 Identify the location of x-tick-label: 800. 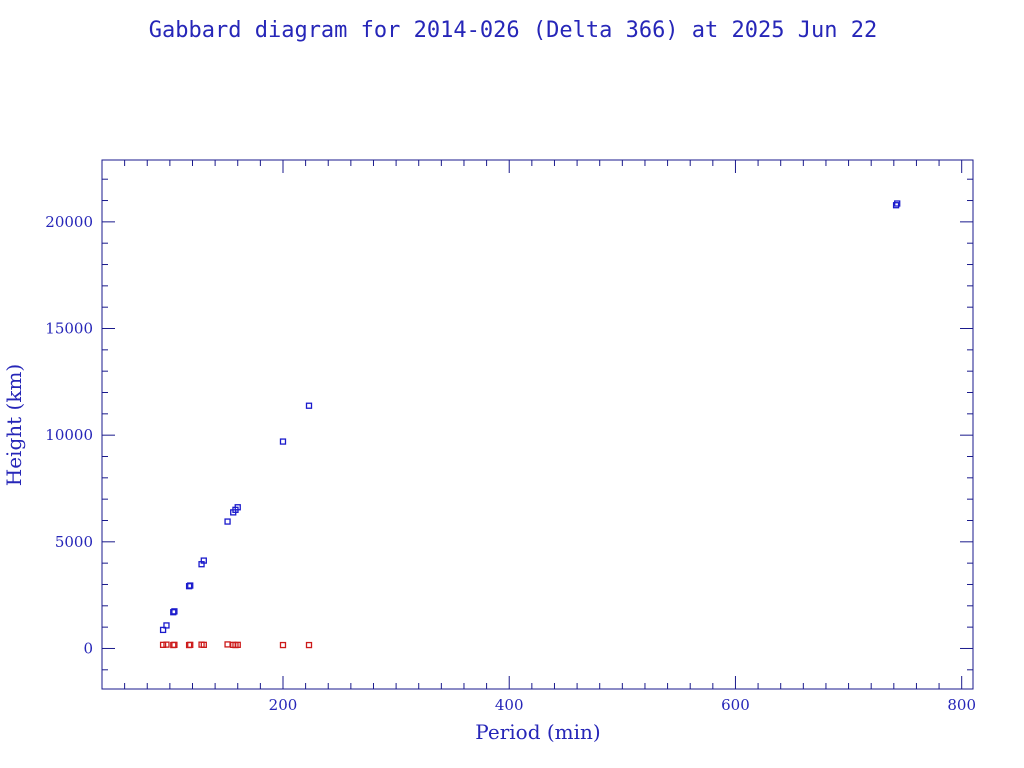
(961, 705).